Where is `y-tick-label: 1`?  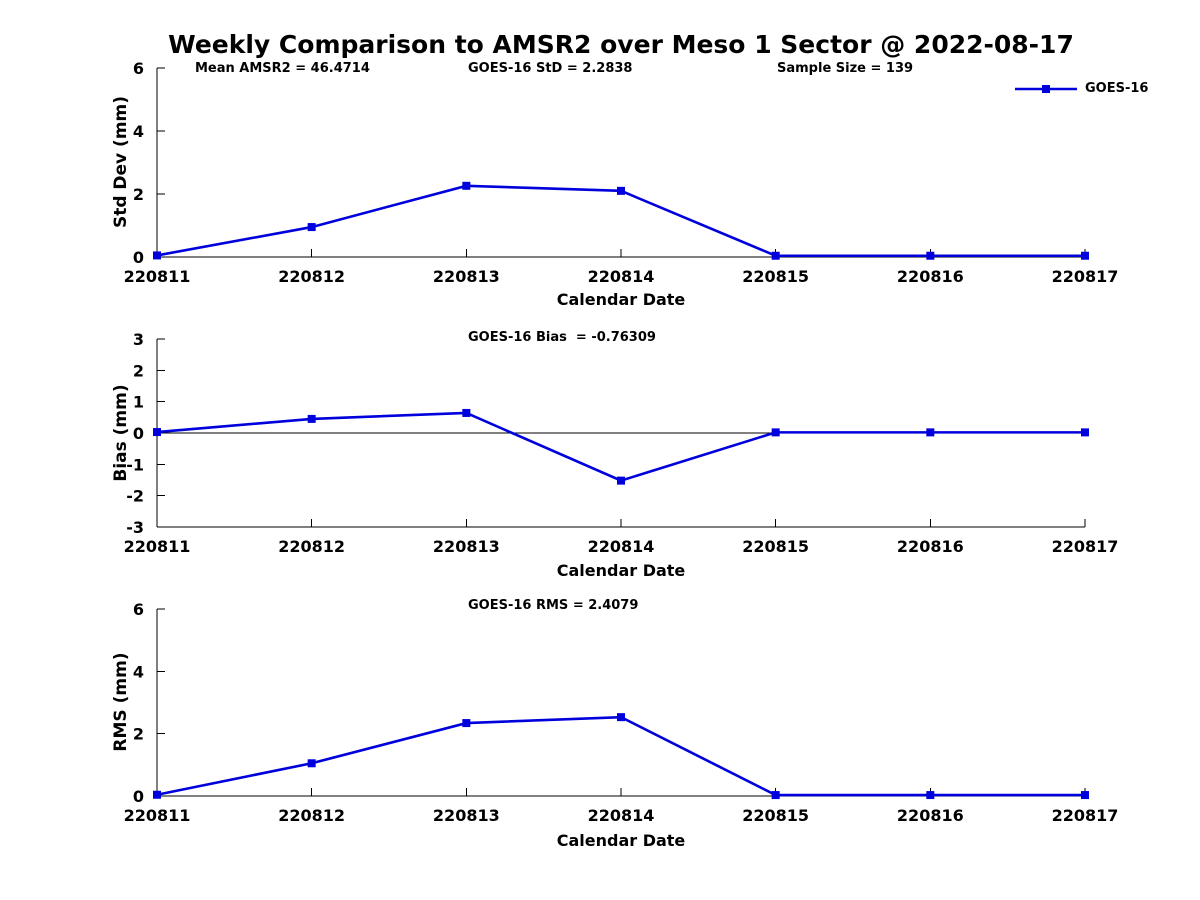
y-tick-label: 1 is located at coordinates (138, 402).